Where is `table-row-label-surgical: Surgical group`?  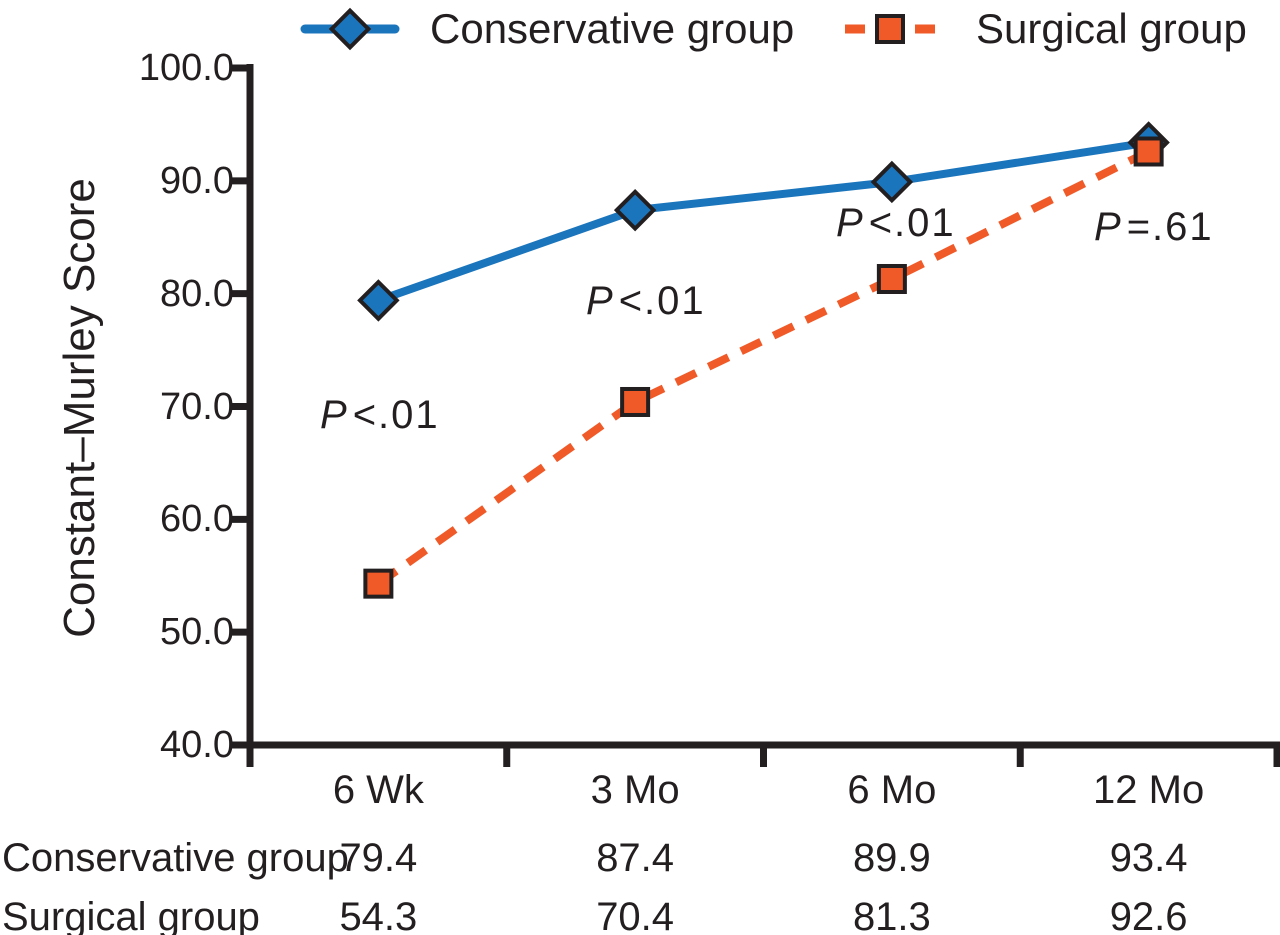 table-row-label-surgical: Surgical group is located at coordinates (131, 915).